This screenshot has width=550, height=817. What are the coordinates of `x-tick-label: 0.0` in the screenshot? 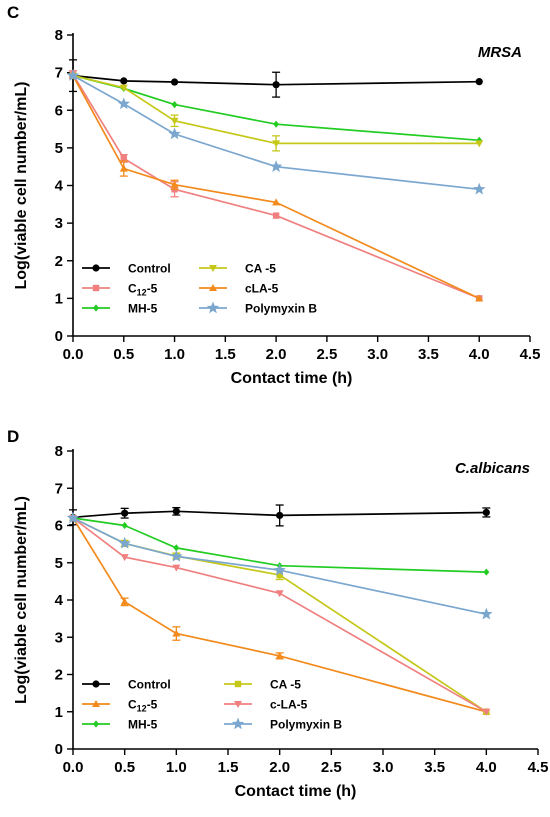 It's located at (73, 354).